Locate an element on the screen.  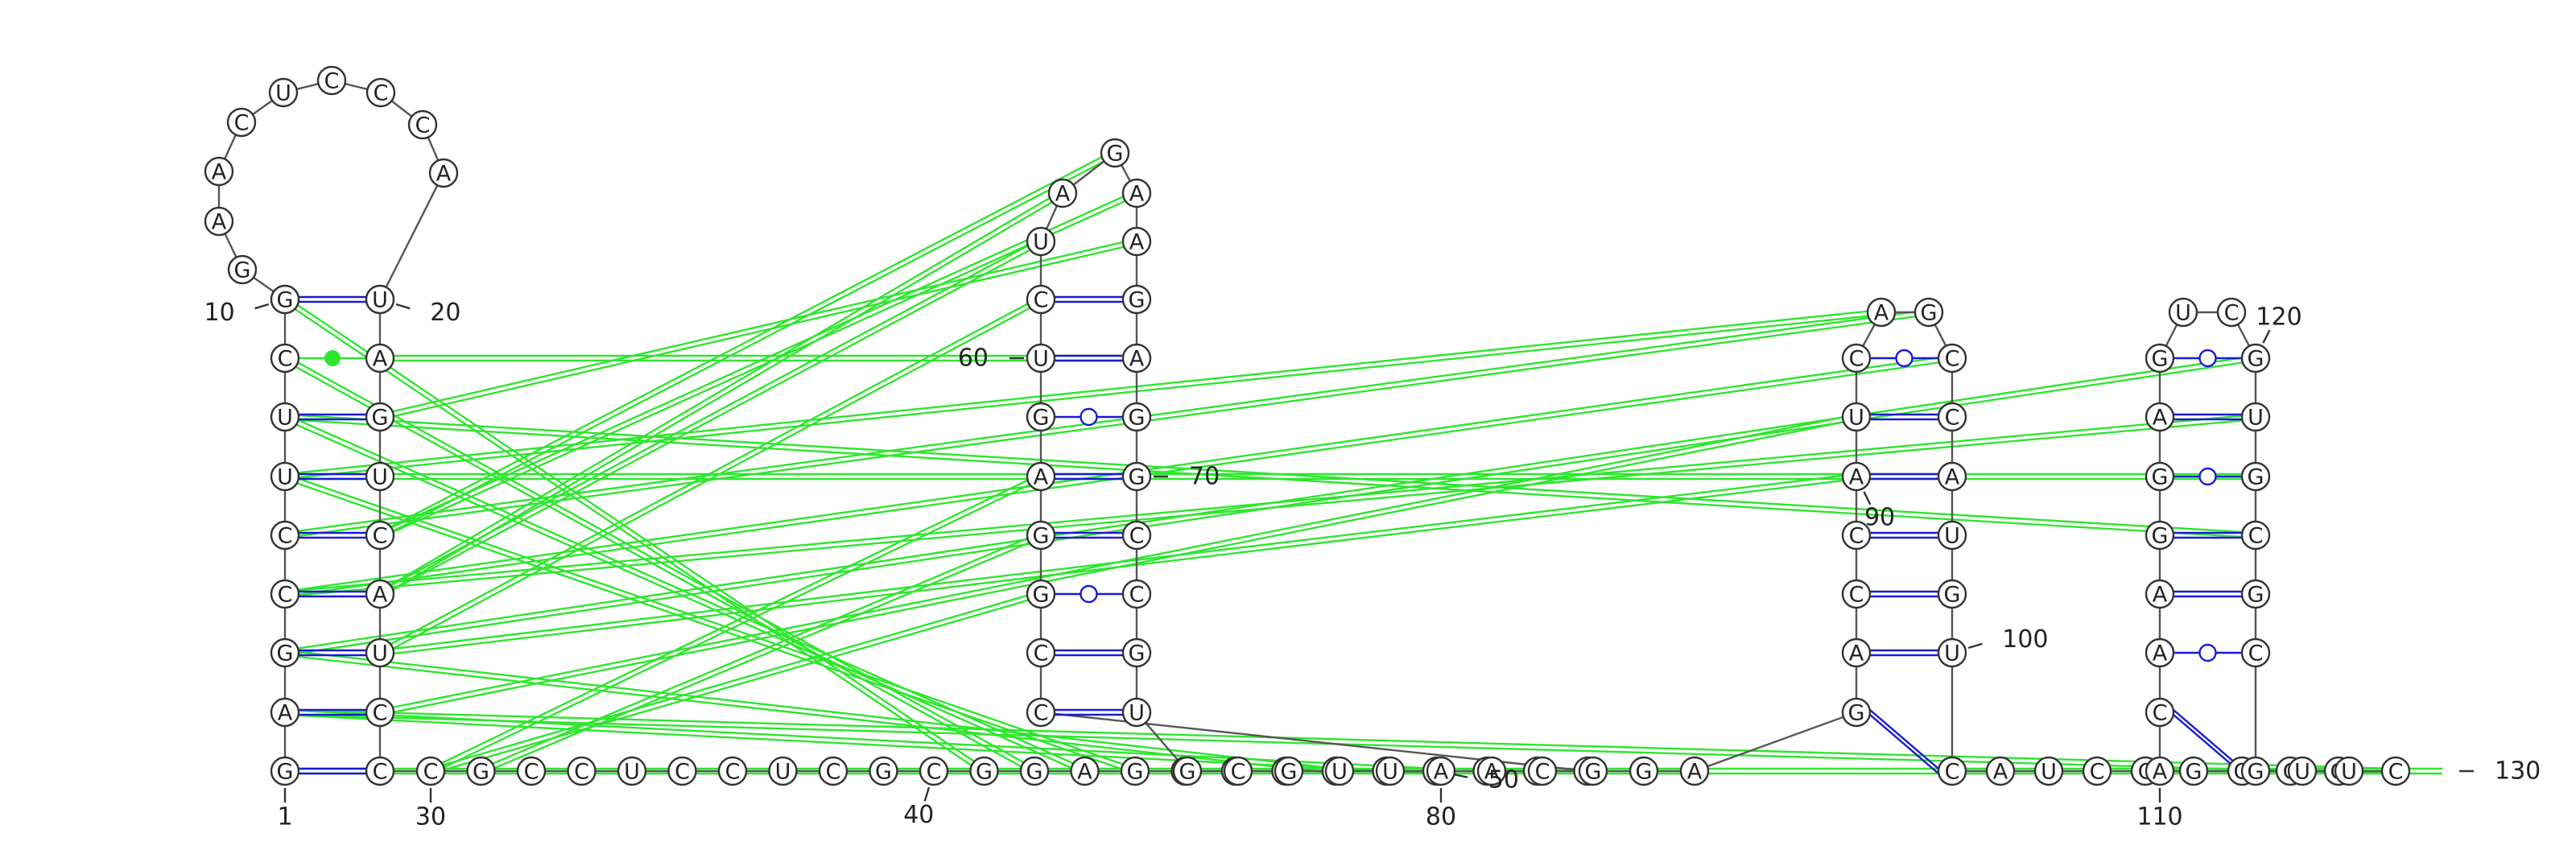
nucleotide-16: C is located at coordinates (331, 80).